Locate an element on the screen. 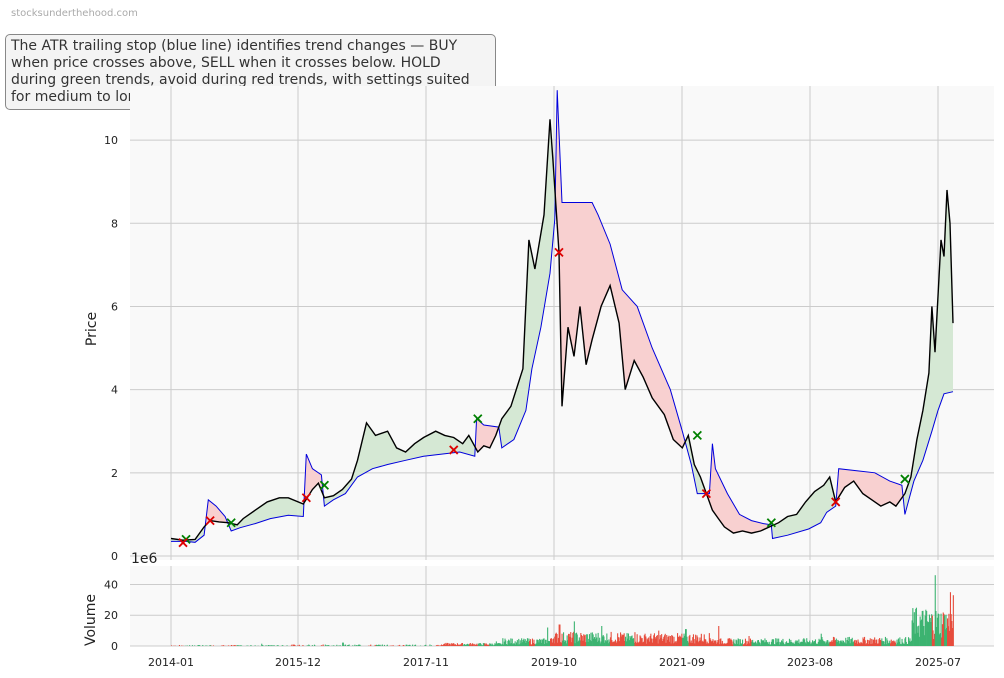 The width and height of the screenshot is (1004, 678). buy-signal-marker is located at coordinates (186, 539).